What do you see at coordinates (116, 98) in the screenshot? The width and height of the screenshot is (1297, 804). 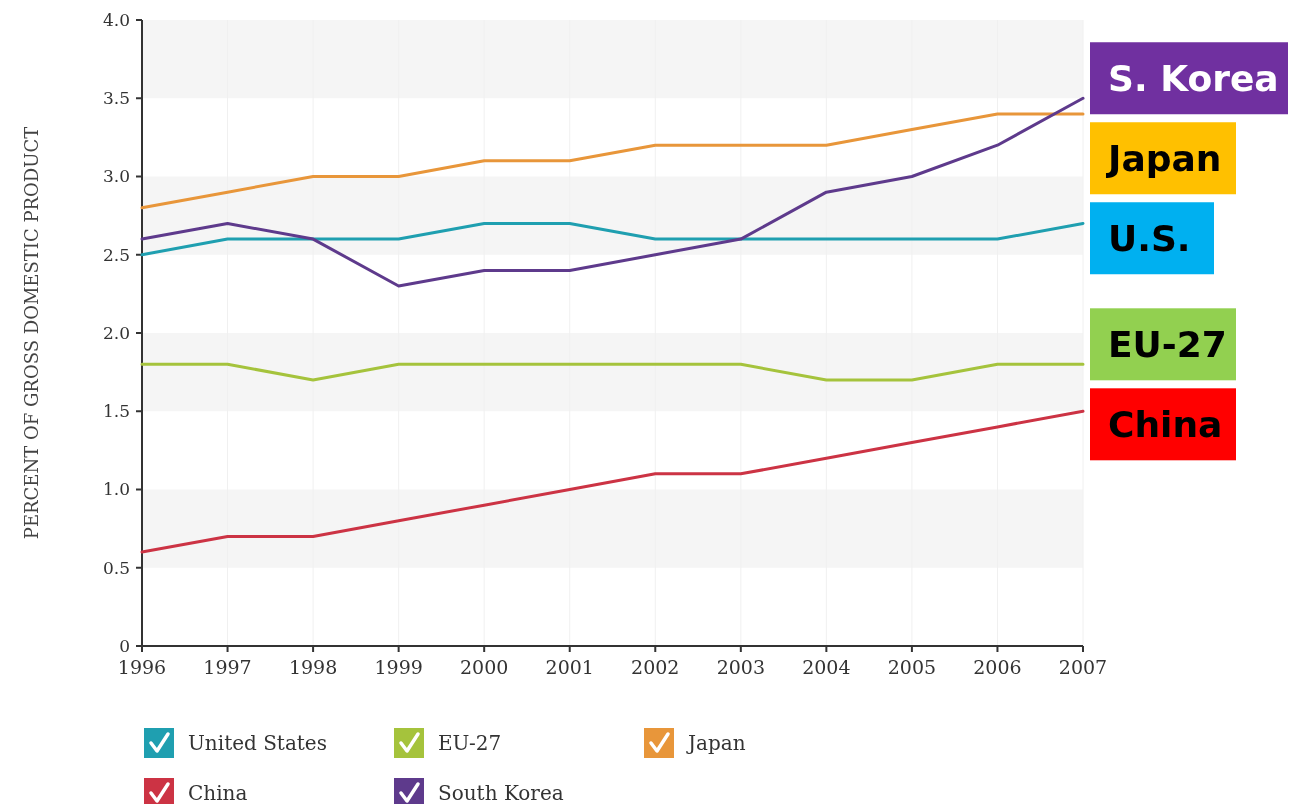 I see `y-tick-label: 3.5` at bounding box center [116, 98].